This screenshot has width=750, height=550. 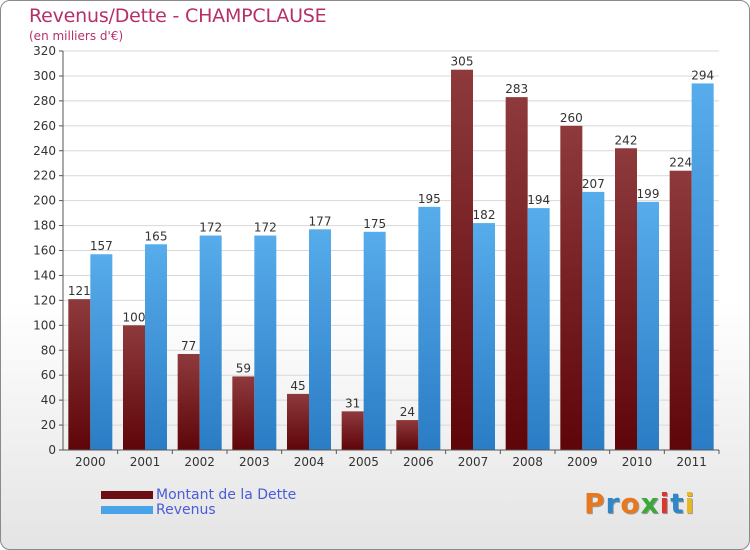 I want to click on y-tick-label: 80, so click(x=48, y=350).